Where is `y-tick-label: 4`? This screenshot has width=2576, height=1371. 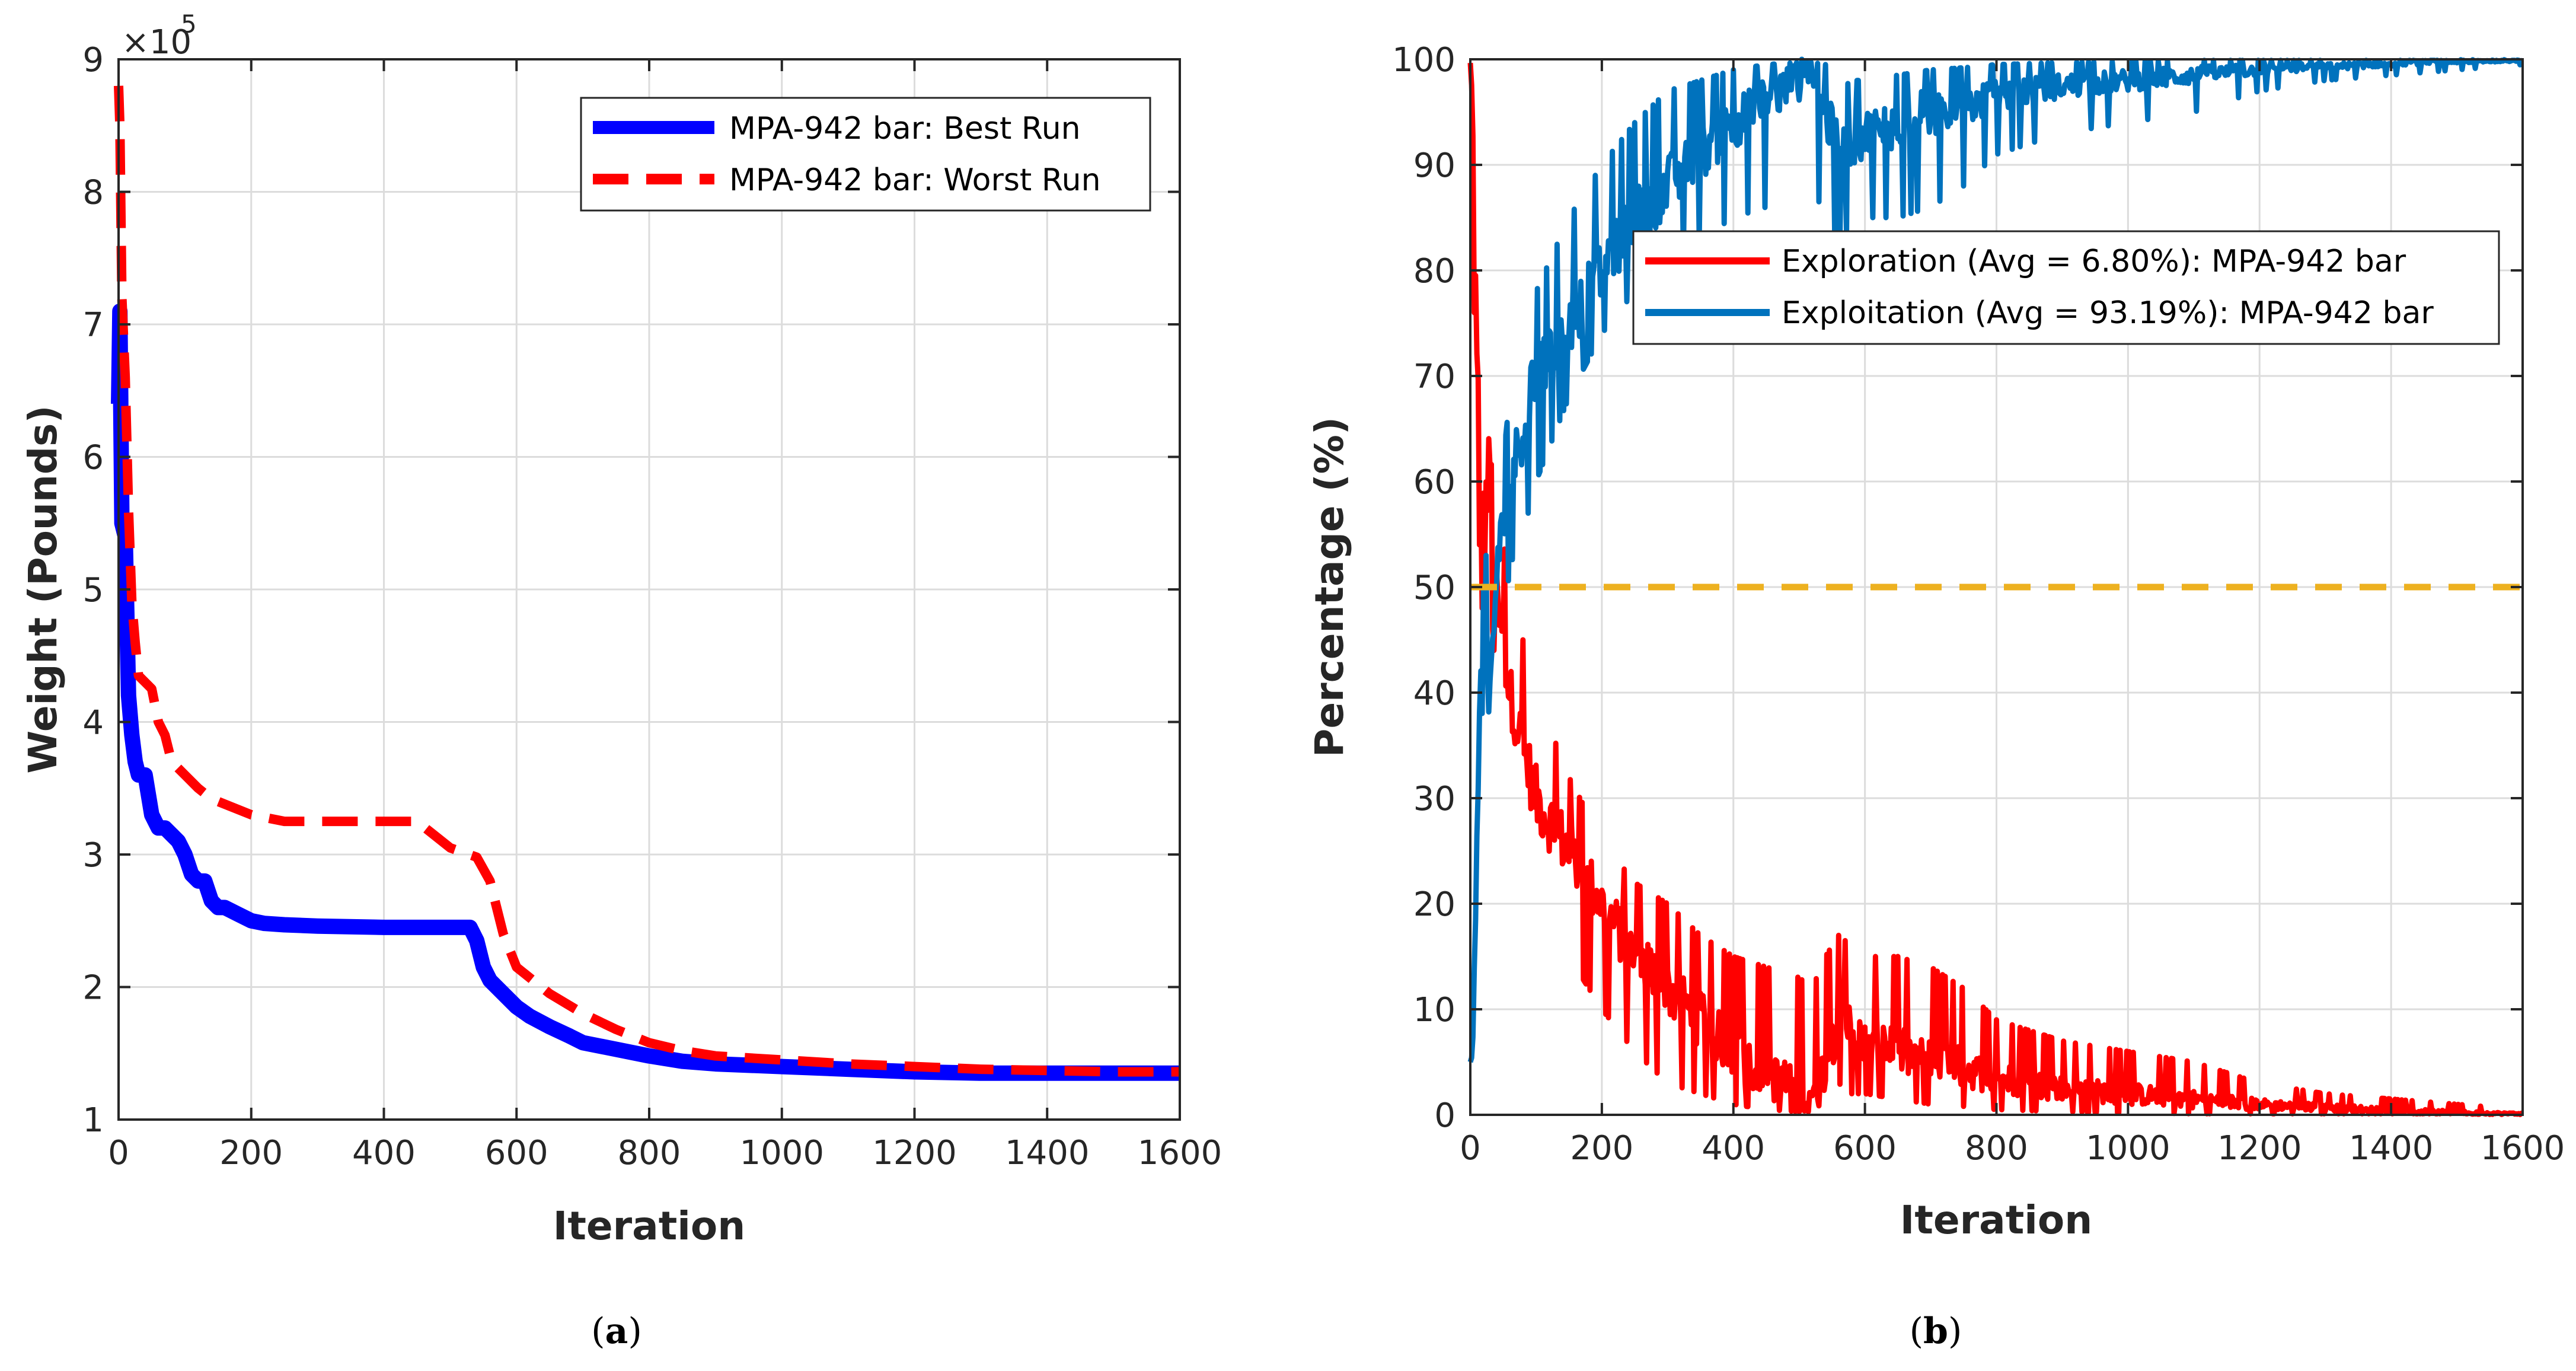
y-tick-label: 4 is located at coordinates (93, 723).